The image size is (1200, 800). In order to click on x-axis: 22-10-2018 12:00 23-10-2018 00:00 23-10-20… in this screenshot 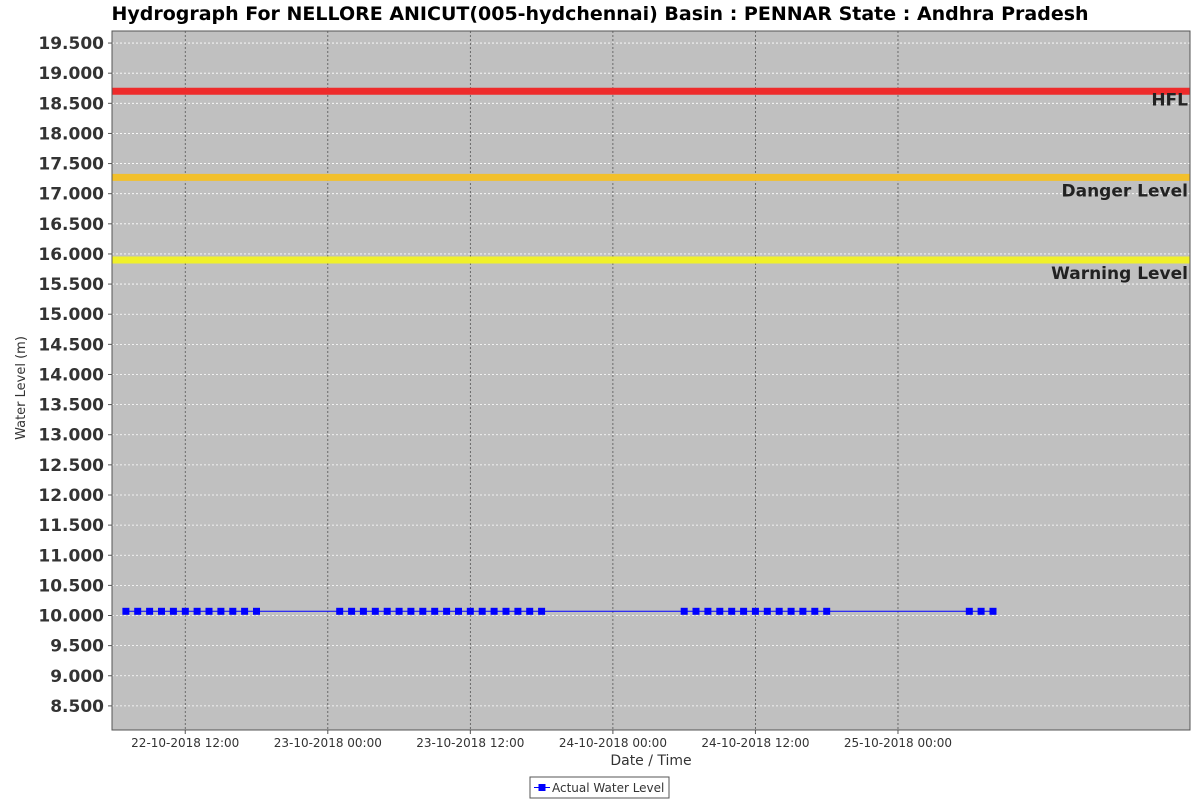, I will do `click(541, 740)`.